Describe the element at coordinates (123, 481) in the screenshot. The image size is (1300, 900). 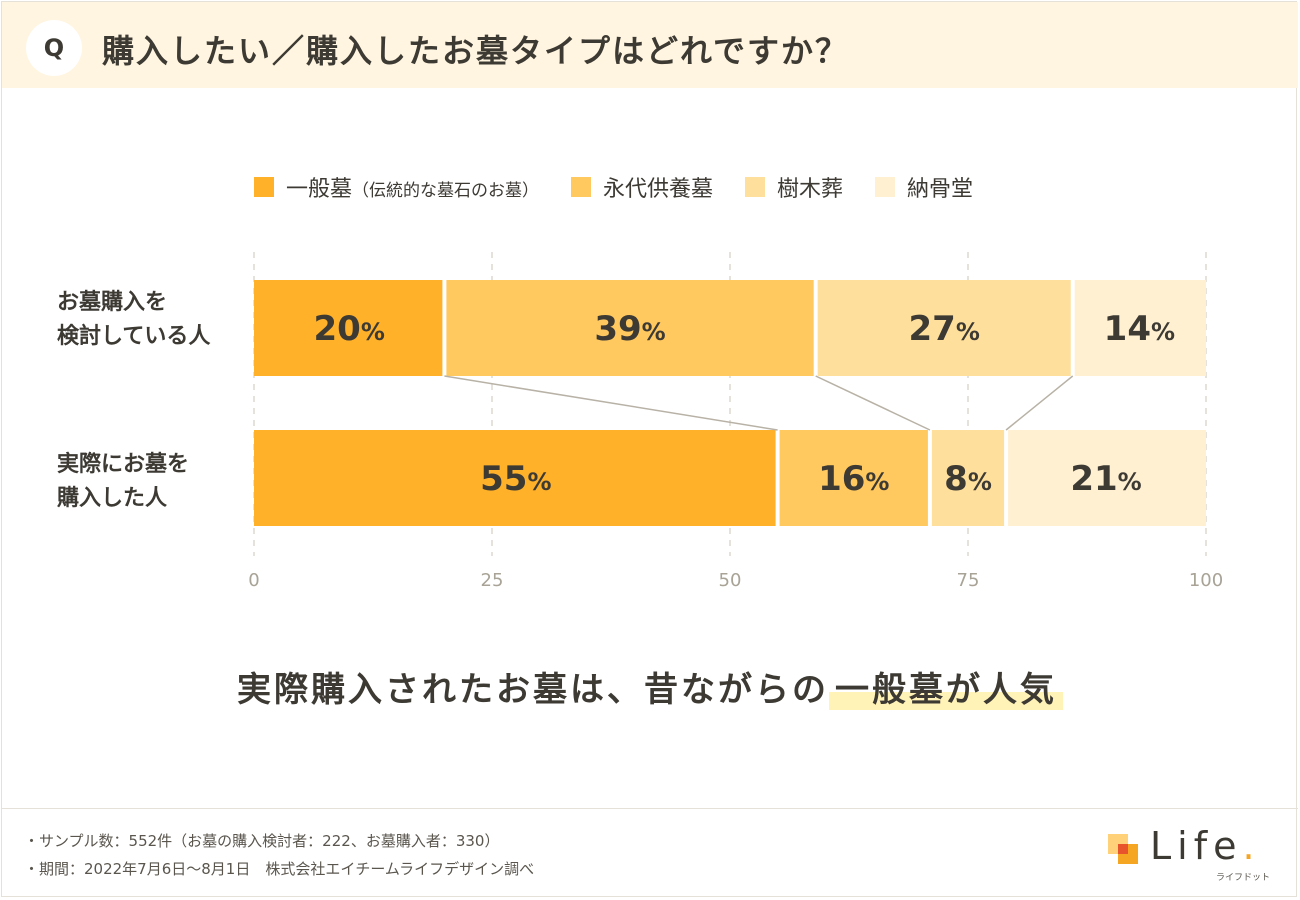
I see `category-label-purchased: 実際にお墓を 購入した人` at that location.